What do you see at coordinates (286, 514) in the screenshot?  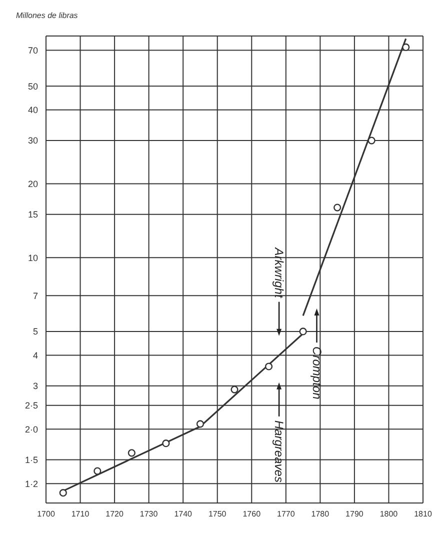 I see `x-tick-label: 1770` at bounding box center [286, 514].